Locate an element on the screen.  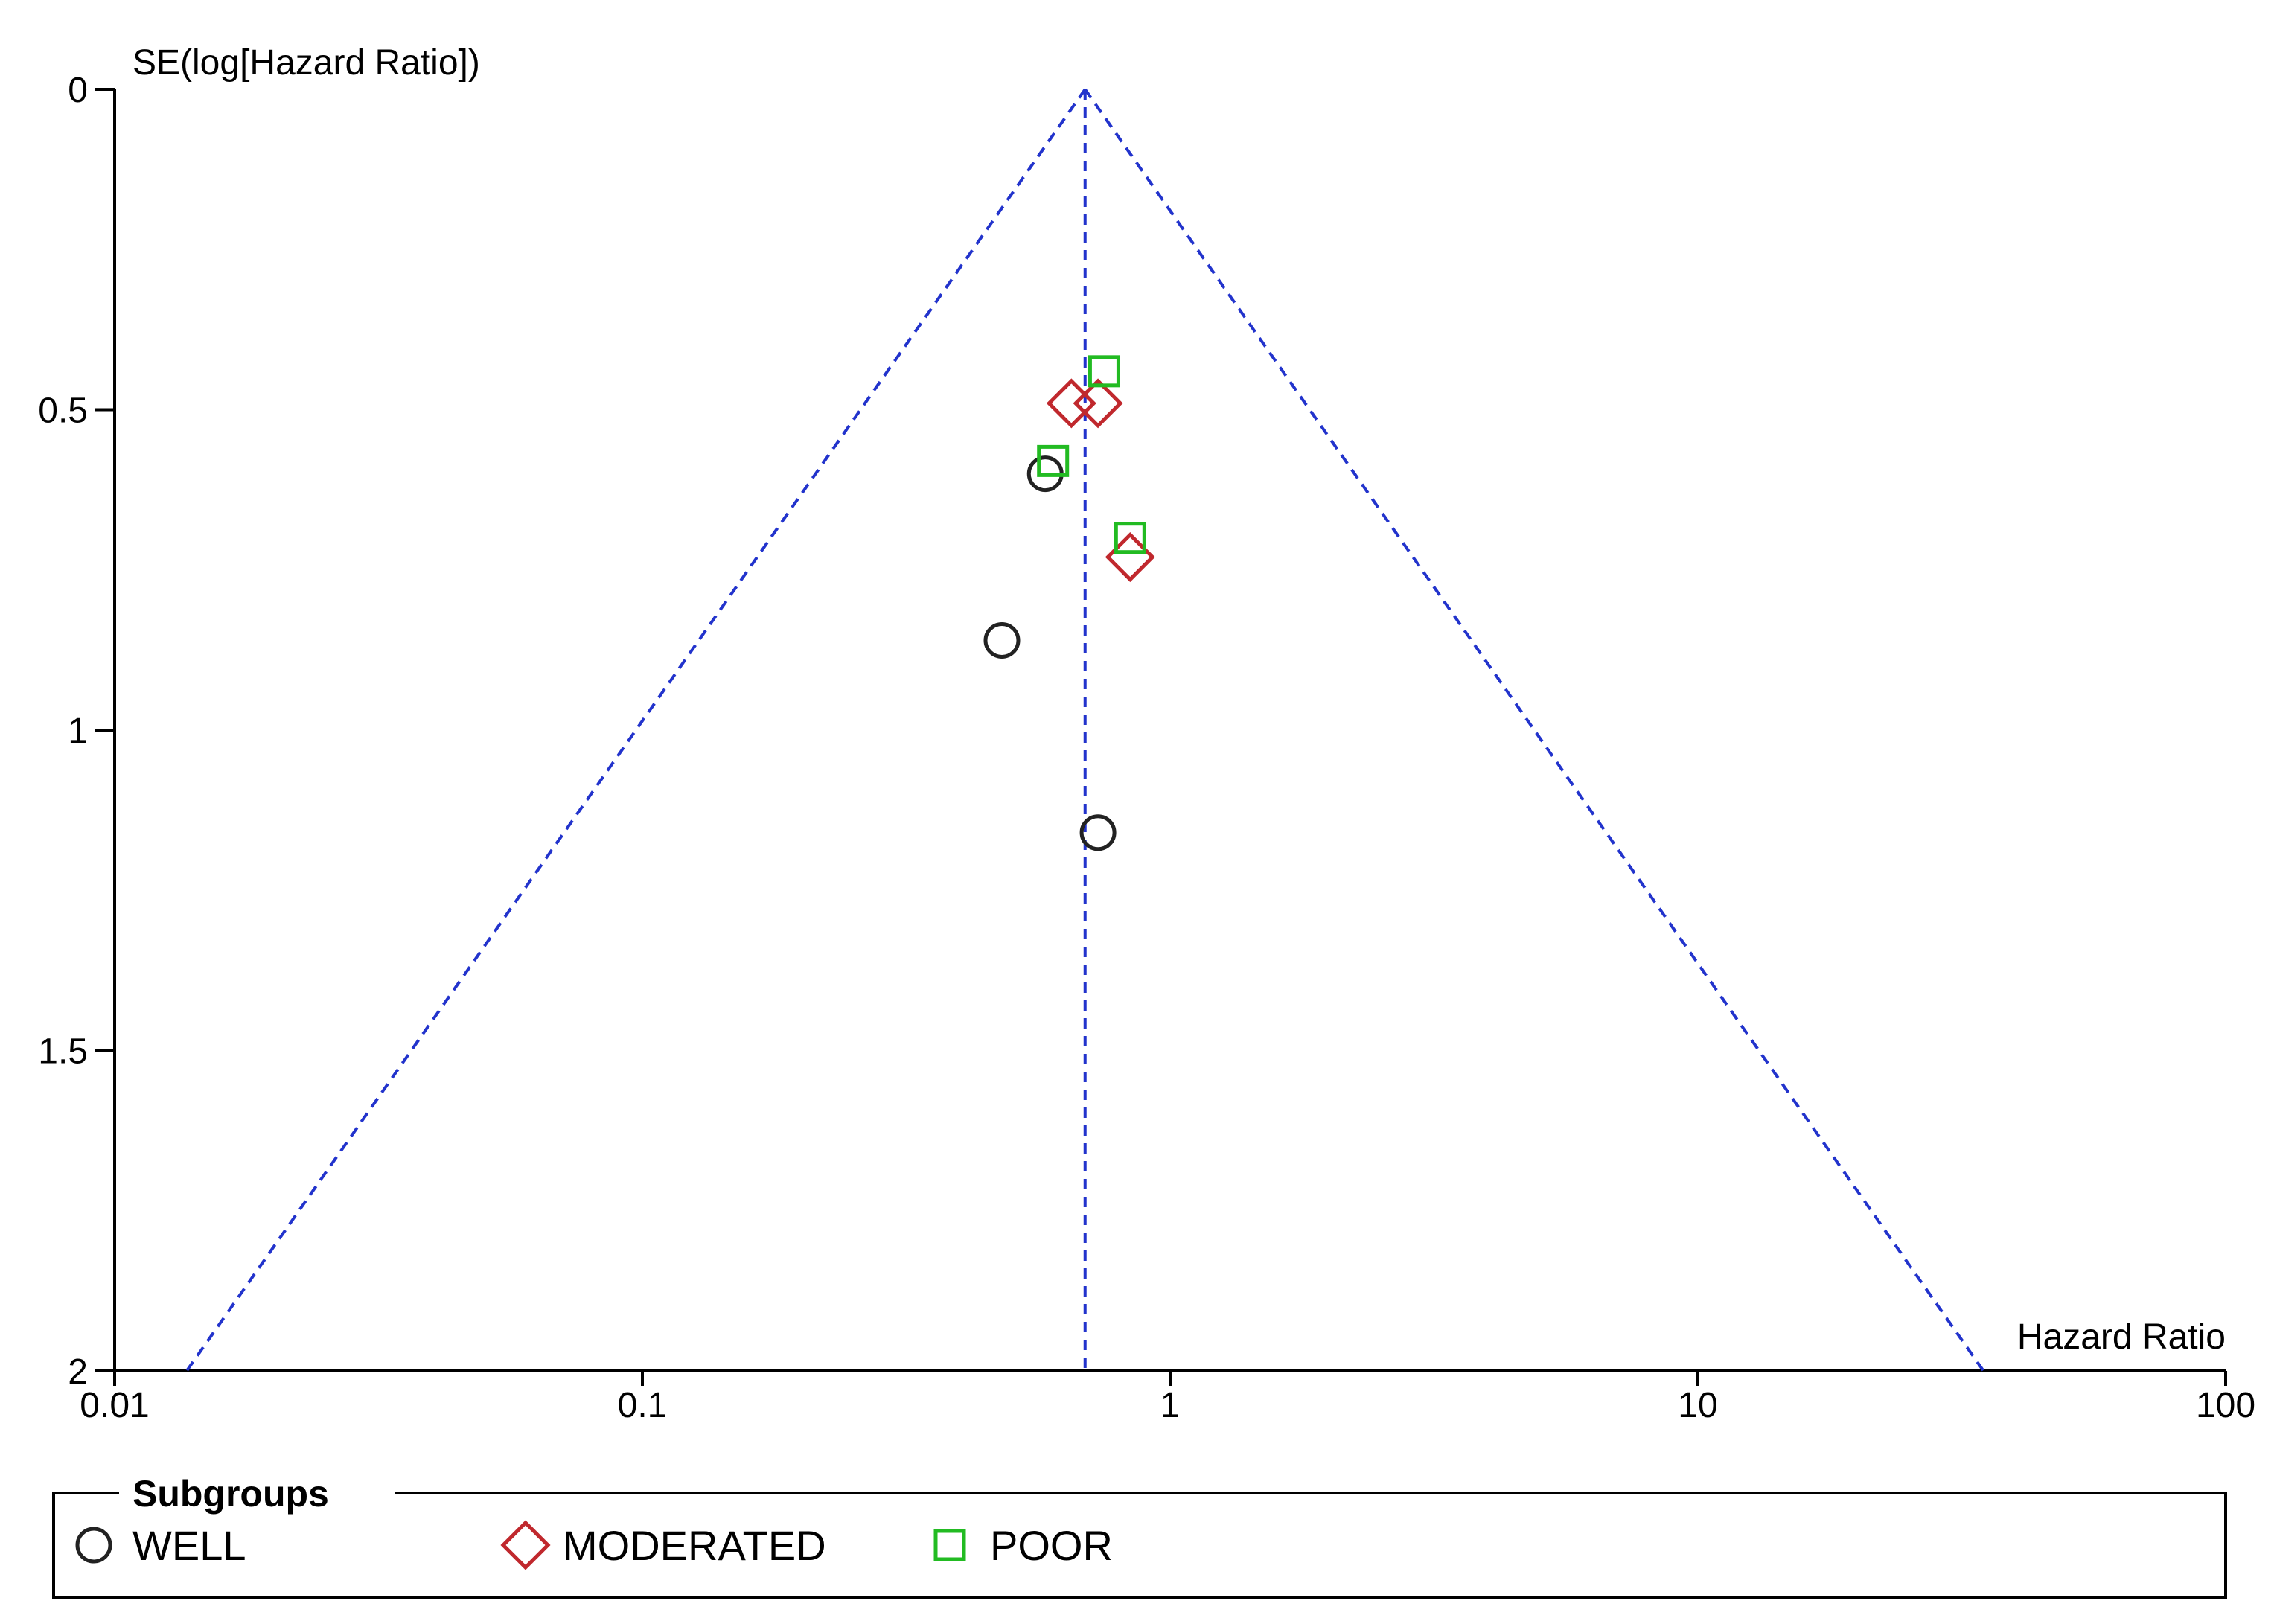
legend-title: Subgroups is located at coordinates (230, 1494).